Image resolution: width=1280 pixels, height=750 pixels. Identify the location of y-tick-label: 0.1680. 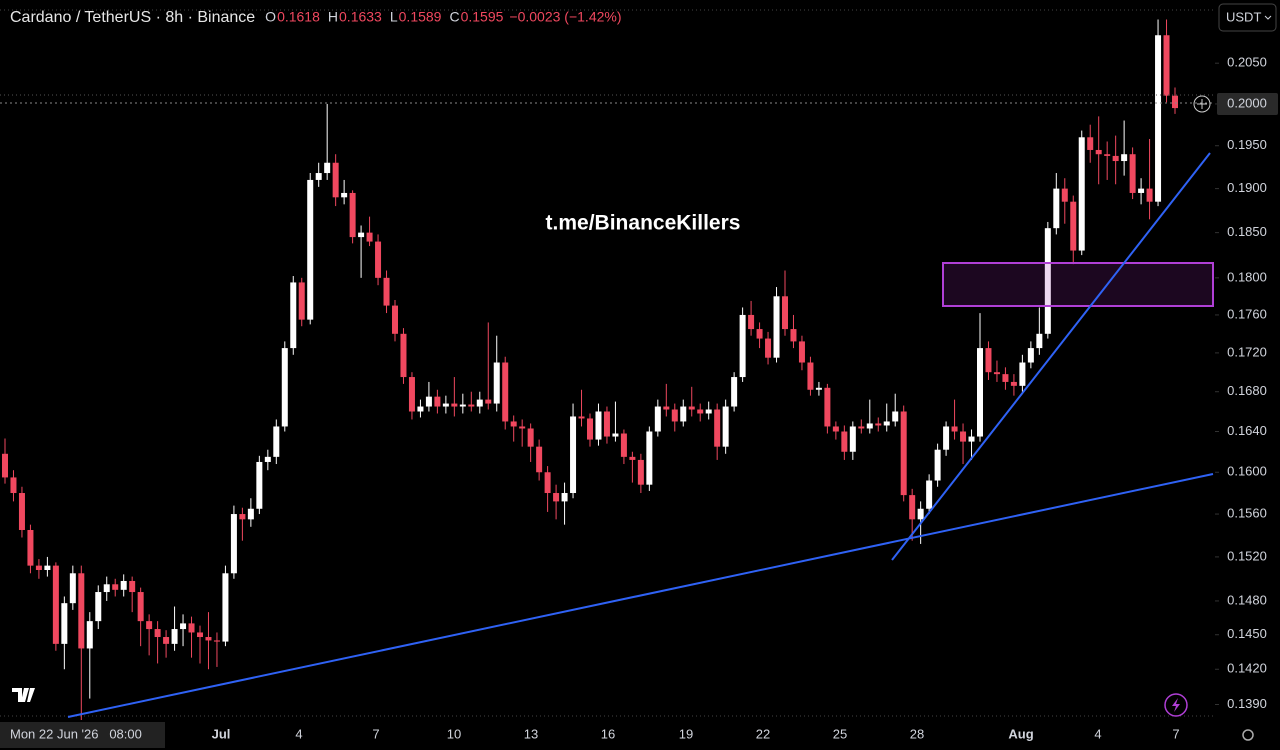
(1247, 390).